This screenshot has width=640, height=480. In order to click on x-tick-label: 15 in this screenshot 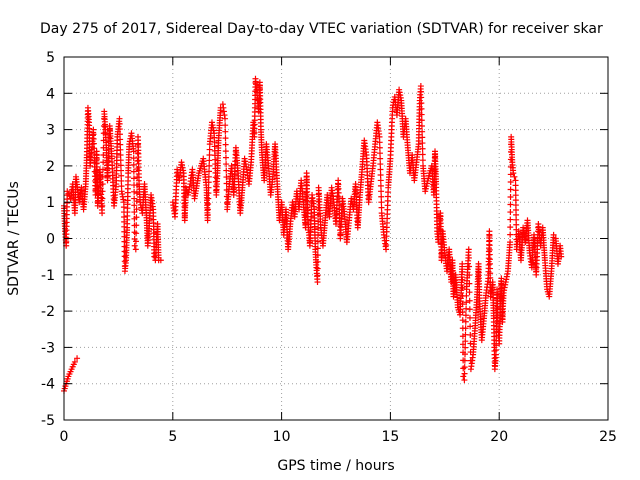, I will do `click(390, 437)`.